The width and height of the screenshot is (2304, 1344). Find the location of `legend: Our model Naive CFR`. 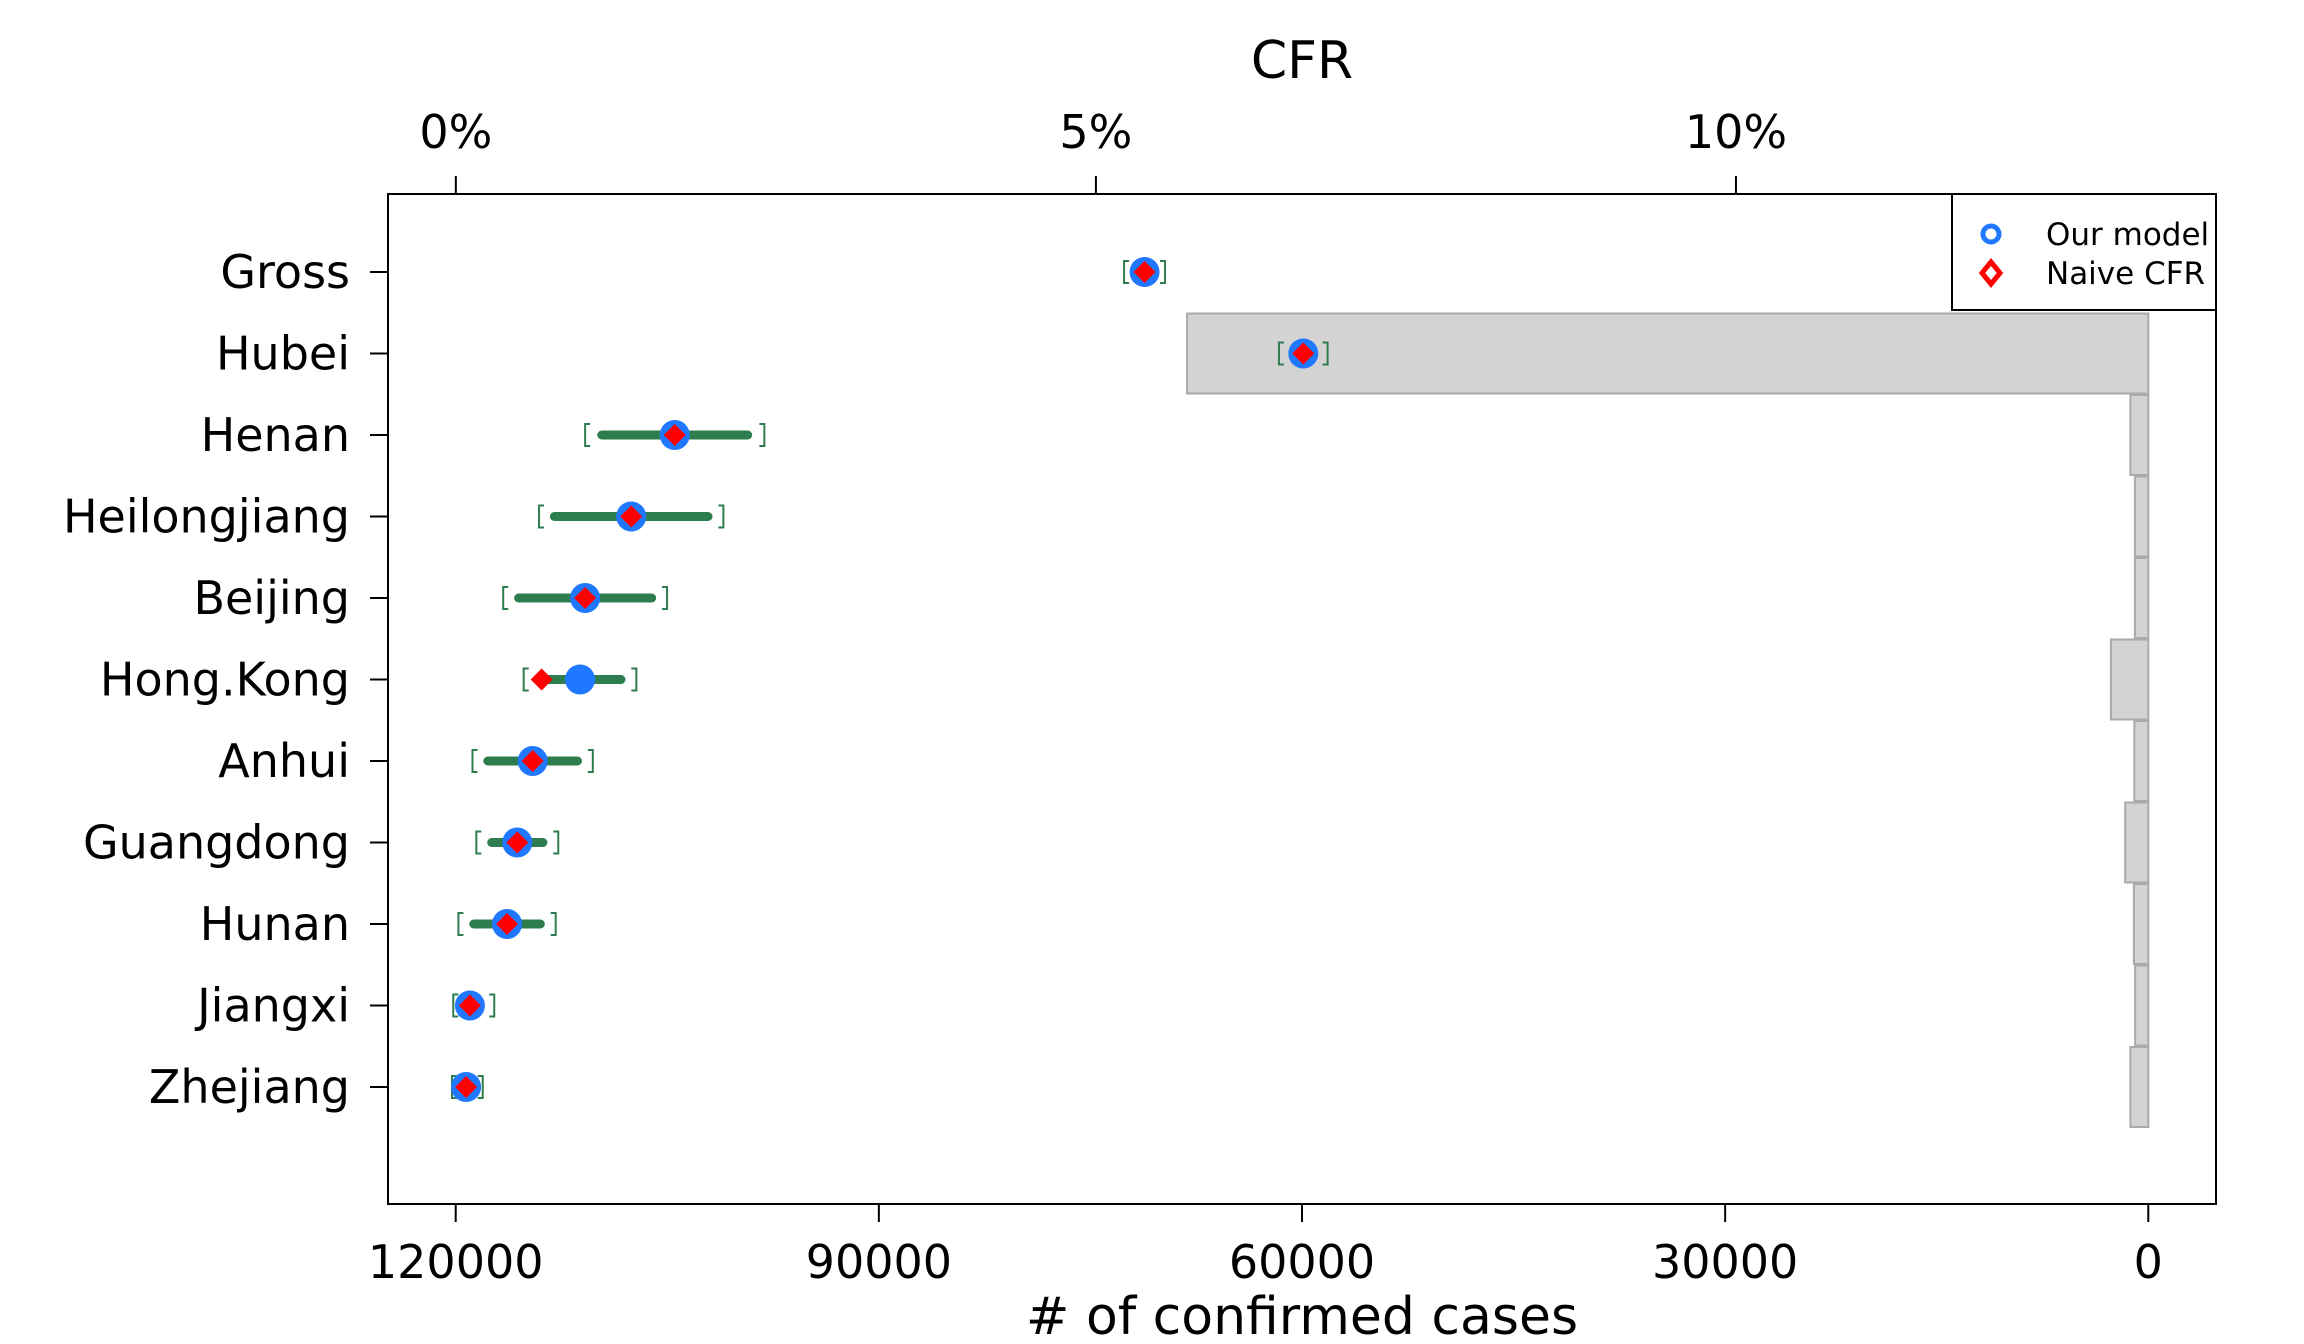

legend: Our model Naive CFR is located at coordinates (2084, 252).